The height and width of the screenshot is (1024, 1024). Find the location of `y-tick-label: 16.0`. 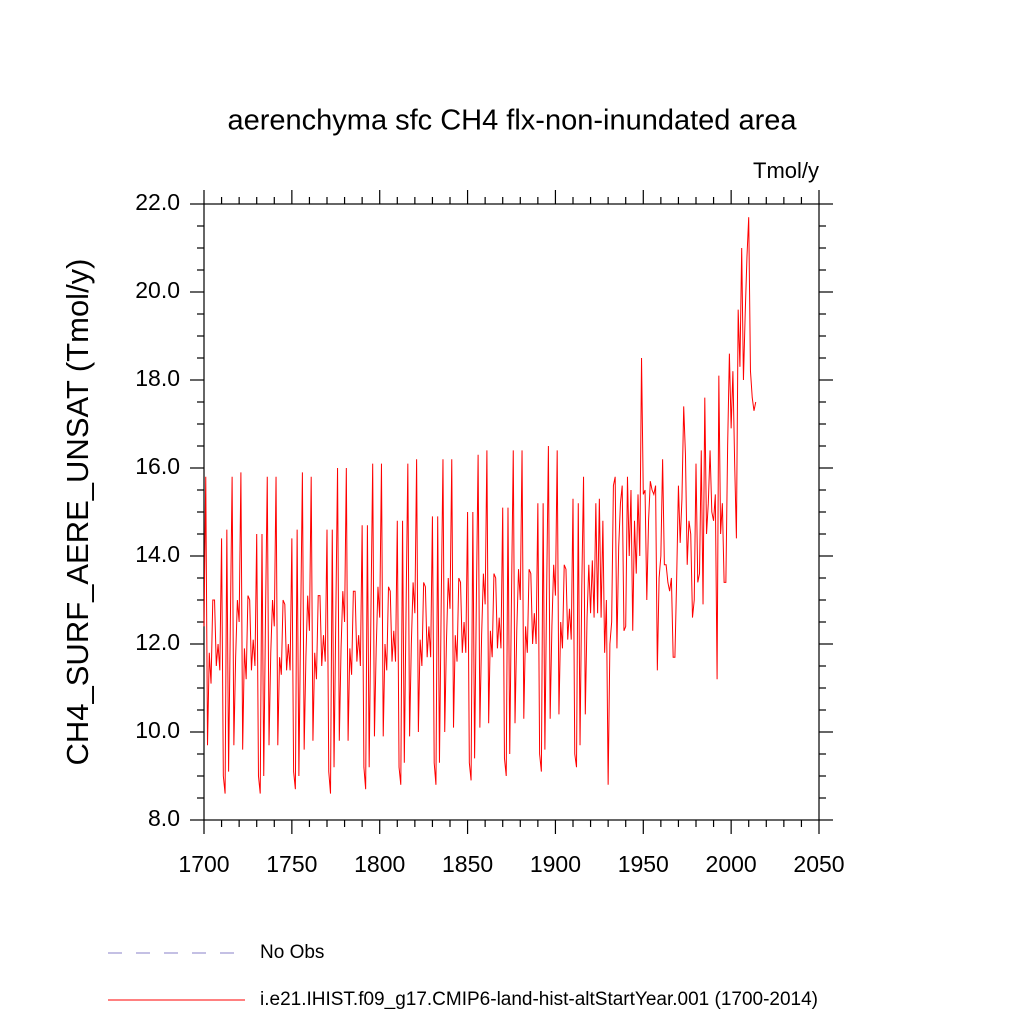

y-tick-label: 16.0 is located at coordinates (157, 466).